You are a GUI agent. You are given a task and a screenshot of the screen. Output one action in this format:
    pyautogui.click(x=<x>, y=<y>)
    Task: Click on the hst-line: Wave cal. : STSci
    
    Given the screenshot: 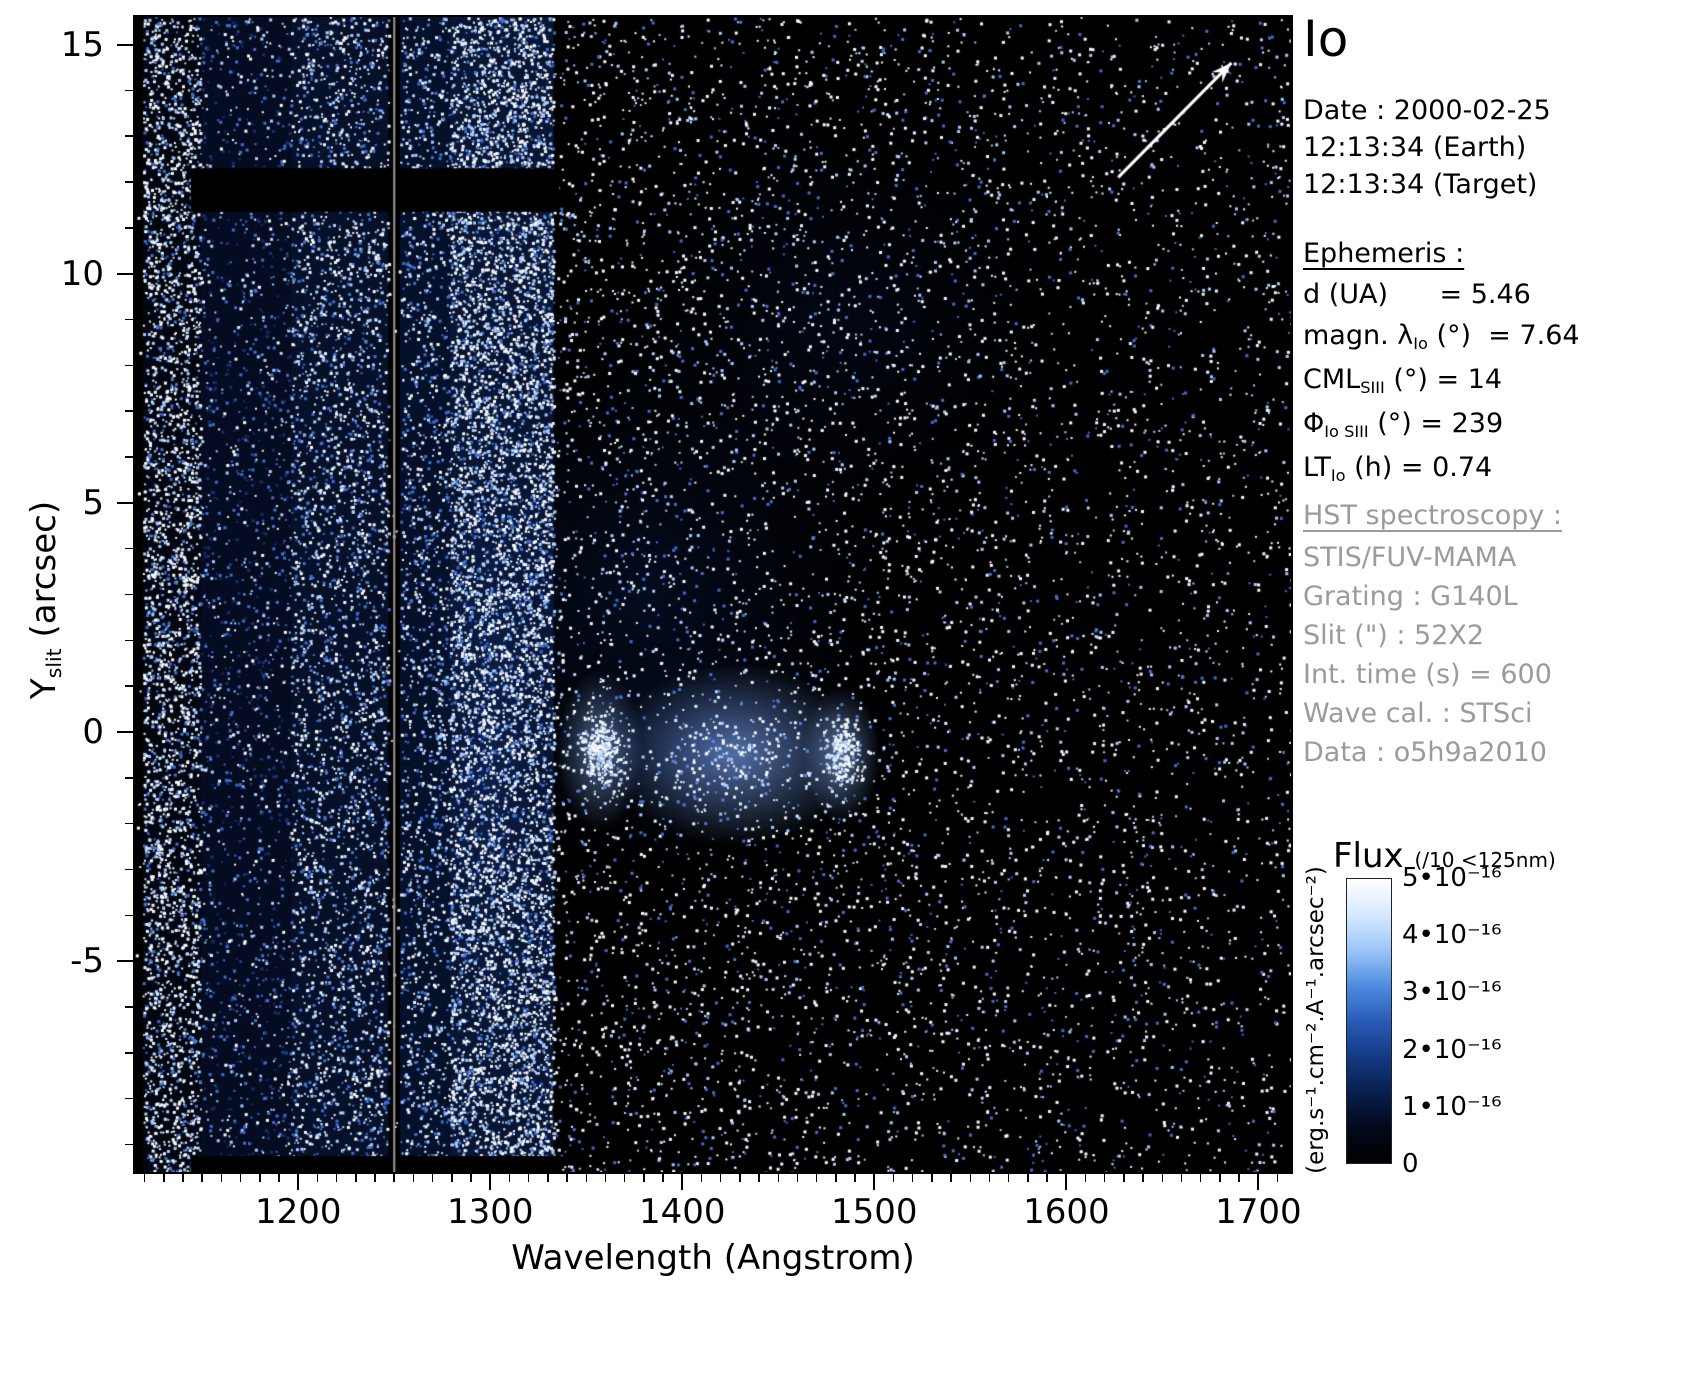 What is the action you would take?
    pyautogui.click(x=1418, y=713)
    